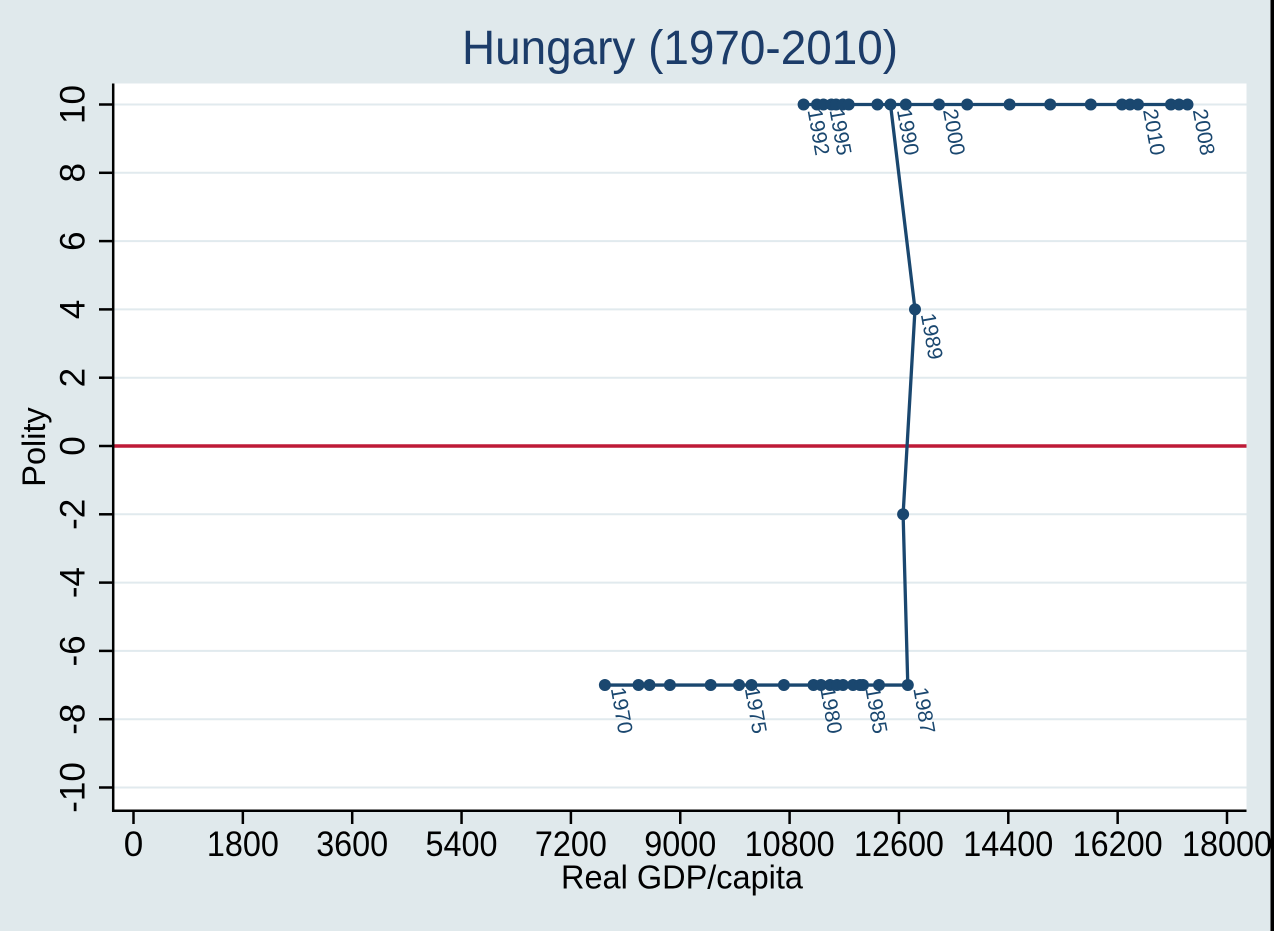 Image resolution: width=1274 pixels, height=931 pixels. What do you see at coordinates (73, 377) in the screenshot?
I see `svg-text: 2` at bounding box center [73, 377].